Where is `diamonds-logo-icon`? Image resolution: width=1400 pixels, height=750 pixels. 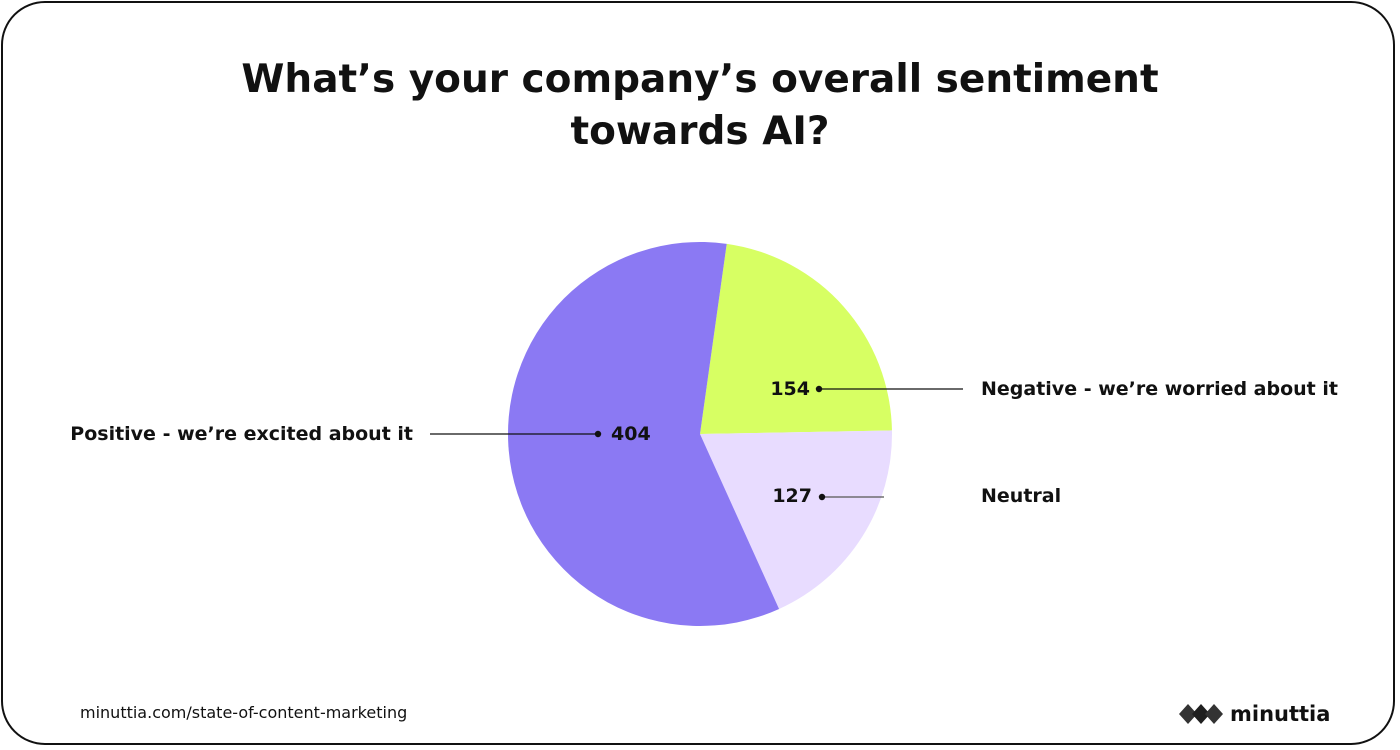 diamonds-logo-icon is located at coordinates (1201, 714).